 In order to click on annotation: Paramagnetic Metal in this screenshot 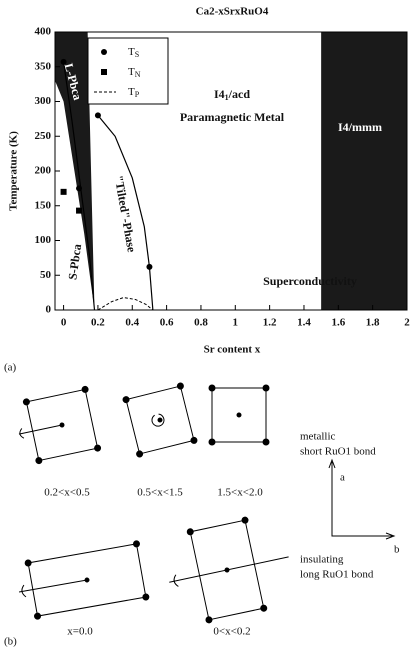, I will do `click(232, 117)`.